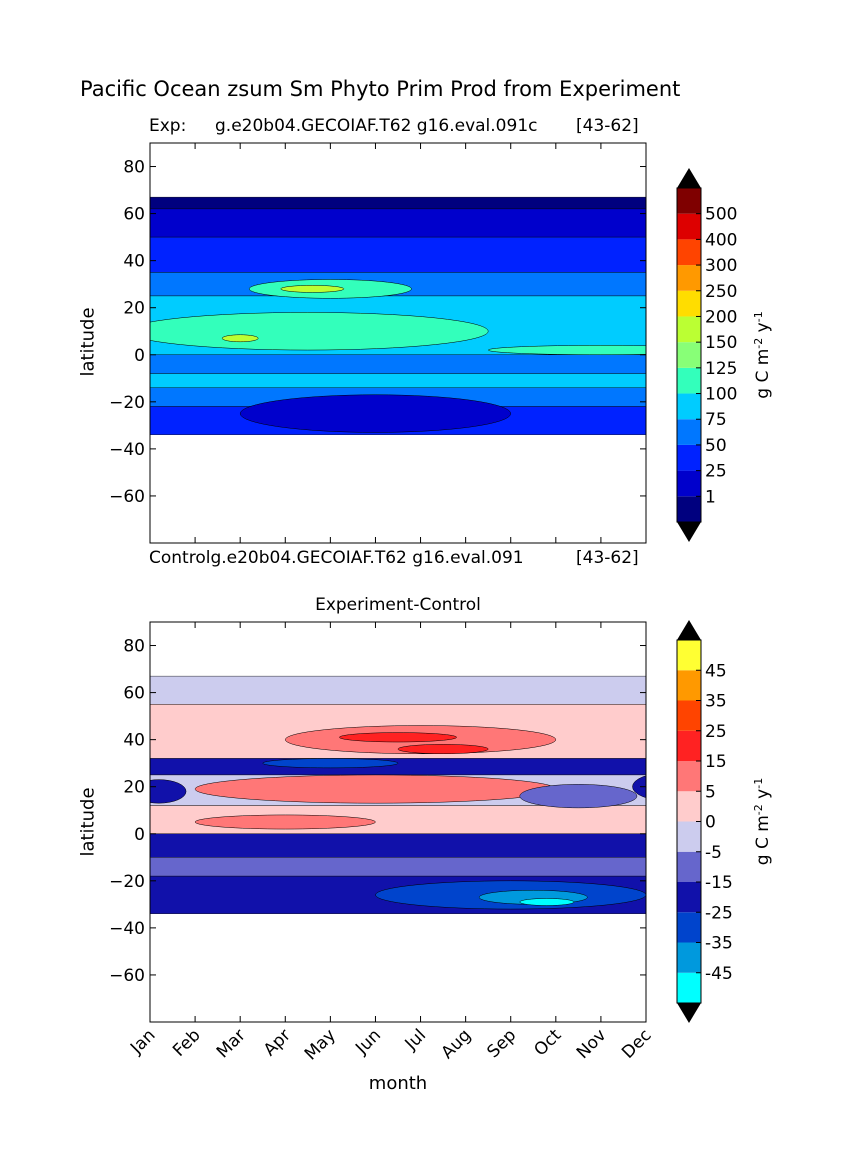 The width and height of the screenshot is (854, 1174). I want to click on top-bottom-label-right: [43-62], so click(607, 558).